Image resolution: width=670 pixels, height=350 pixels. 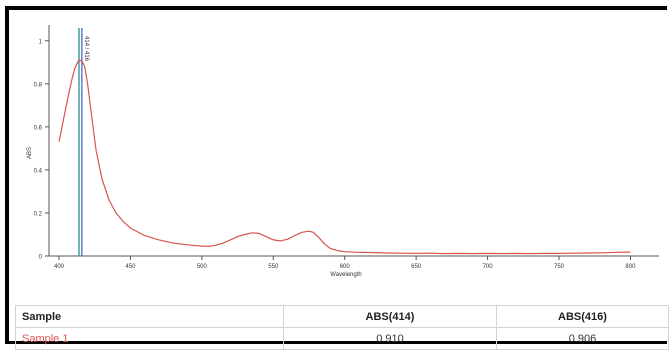 What do you see at coordinates (41, 258) in the screenshot?
I see `y-tick-label: 0` at bounding box center [41, 258].